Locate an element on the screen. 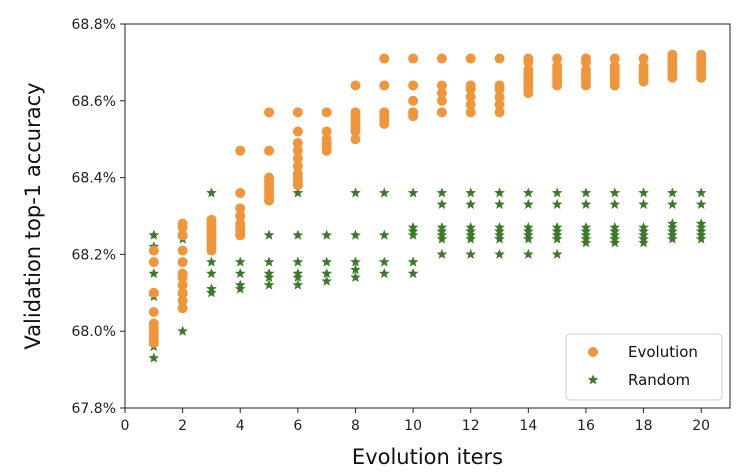  y-tick-label: 68.6% is located at coordinates (94, 102).